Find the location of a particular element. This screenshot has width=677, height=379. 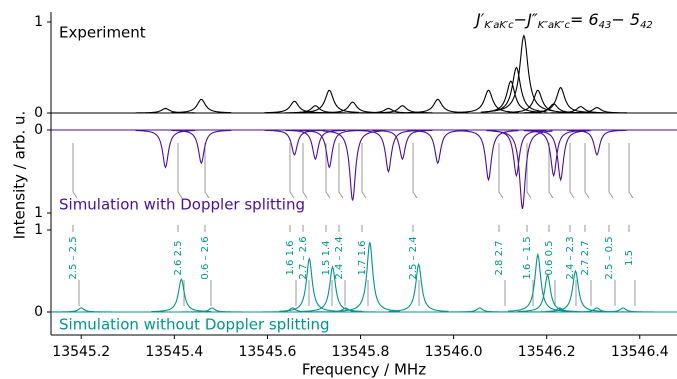

x-tick-label: 13545.8 is located at coordinates (361, 352).